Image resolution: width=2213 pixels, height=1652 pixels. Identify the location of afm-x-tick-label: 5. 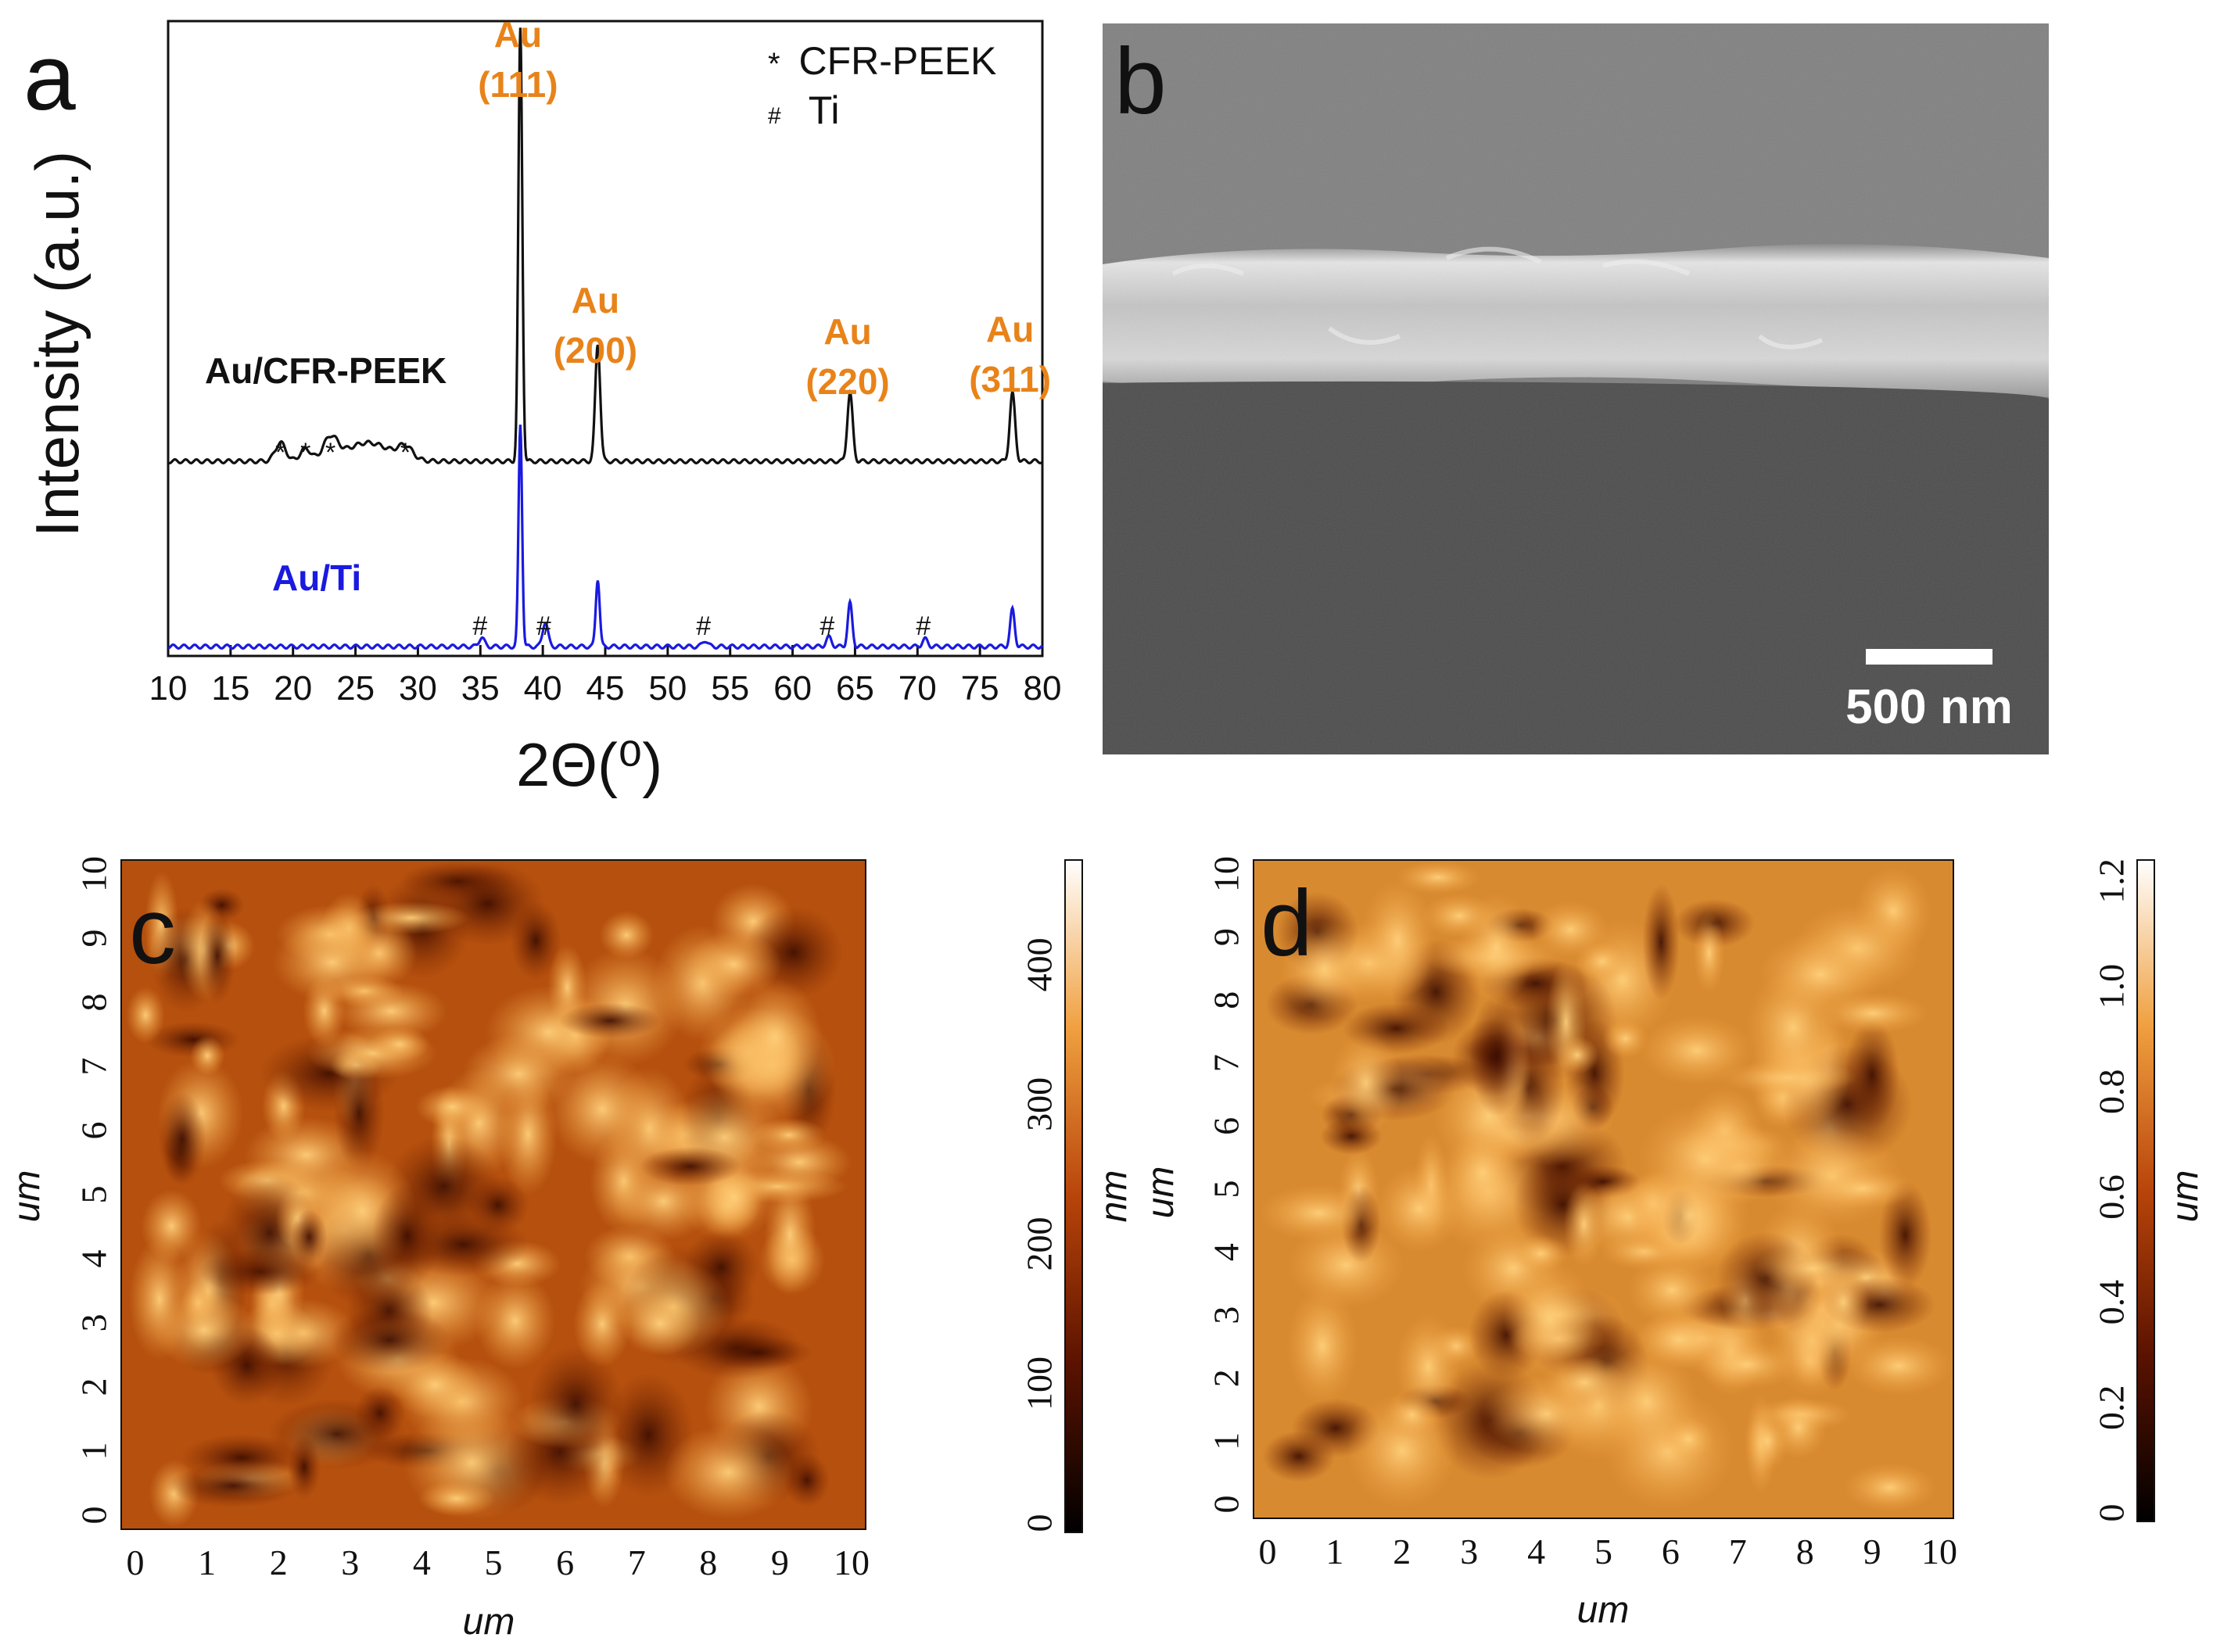
(1603, 1551).